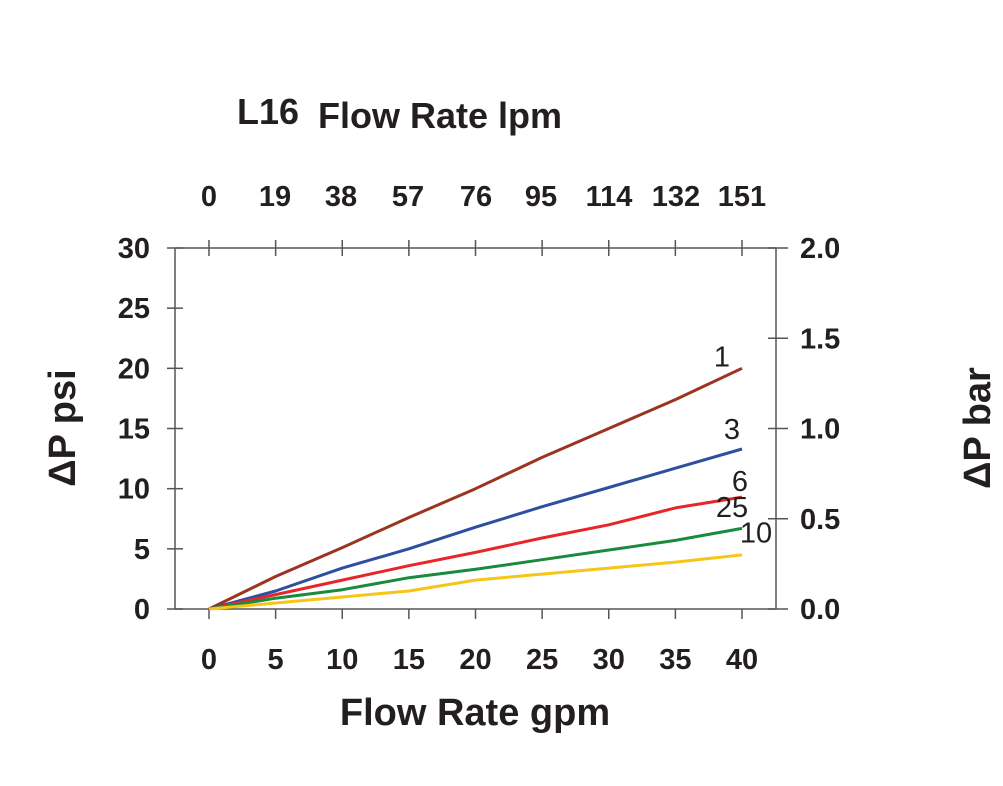  What do you see at coordinates (475, 660) in the screenshot?
I see `x-tick-label: 20` at bounding box center [475, 660].